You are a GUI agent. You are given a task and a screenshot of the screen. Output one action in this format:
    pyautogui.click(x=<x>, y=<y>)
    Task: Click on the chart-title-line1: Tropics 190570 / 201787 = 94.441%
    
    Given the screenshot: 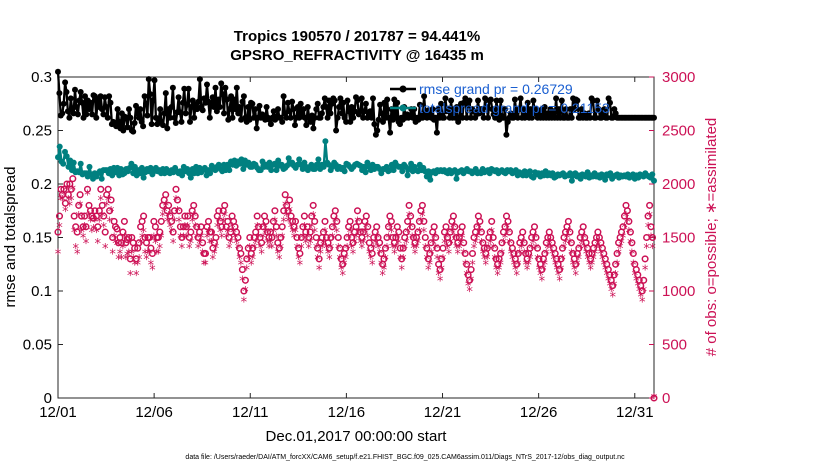 What is the action you would take?
    pyautogui.click(x=357, y=36)
    